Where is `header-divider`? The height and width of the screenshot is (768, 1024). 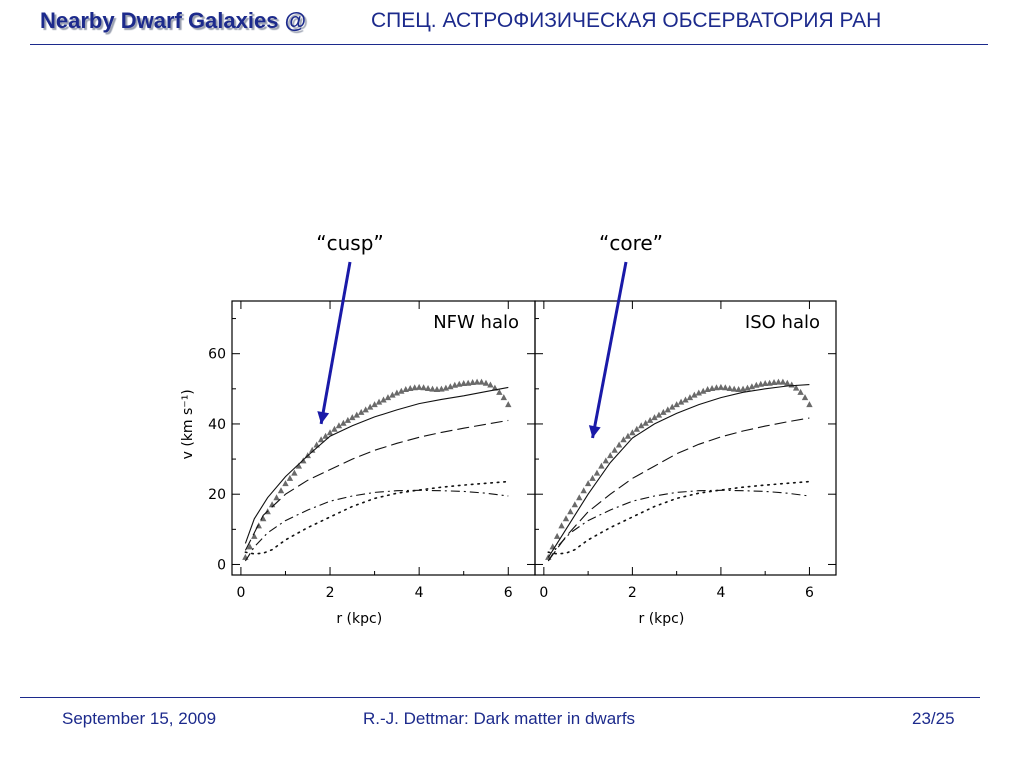
header-divider is located at coordinates (509, 44).